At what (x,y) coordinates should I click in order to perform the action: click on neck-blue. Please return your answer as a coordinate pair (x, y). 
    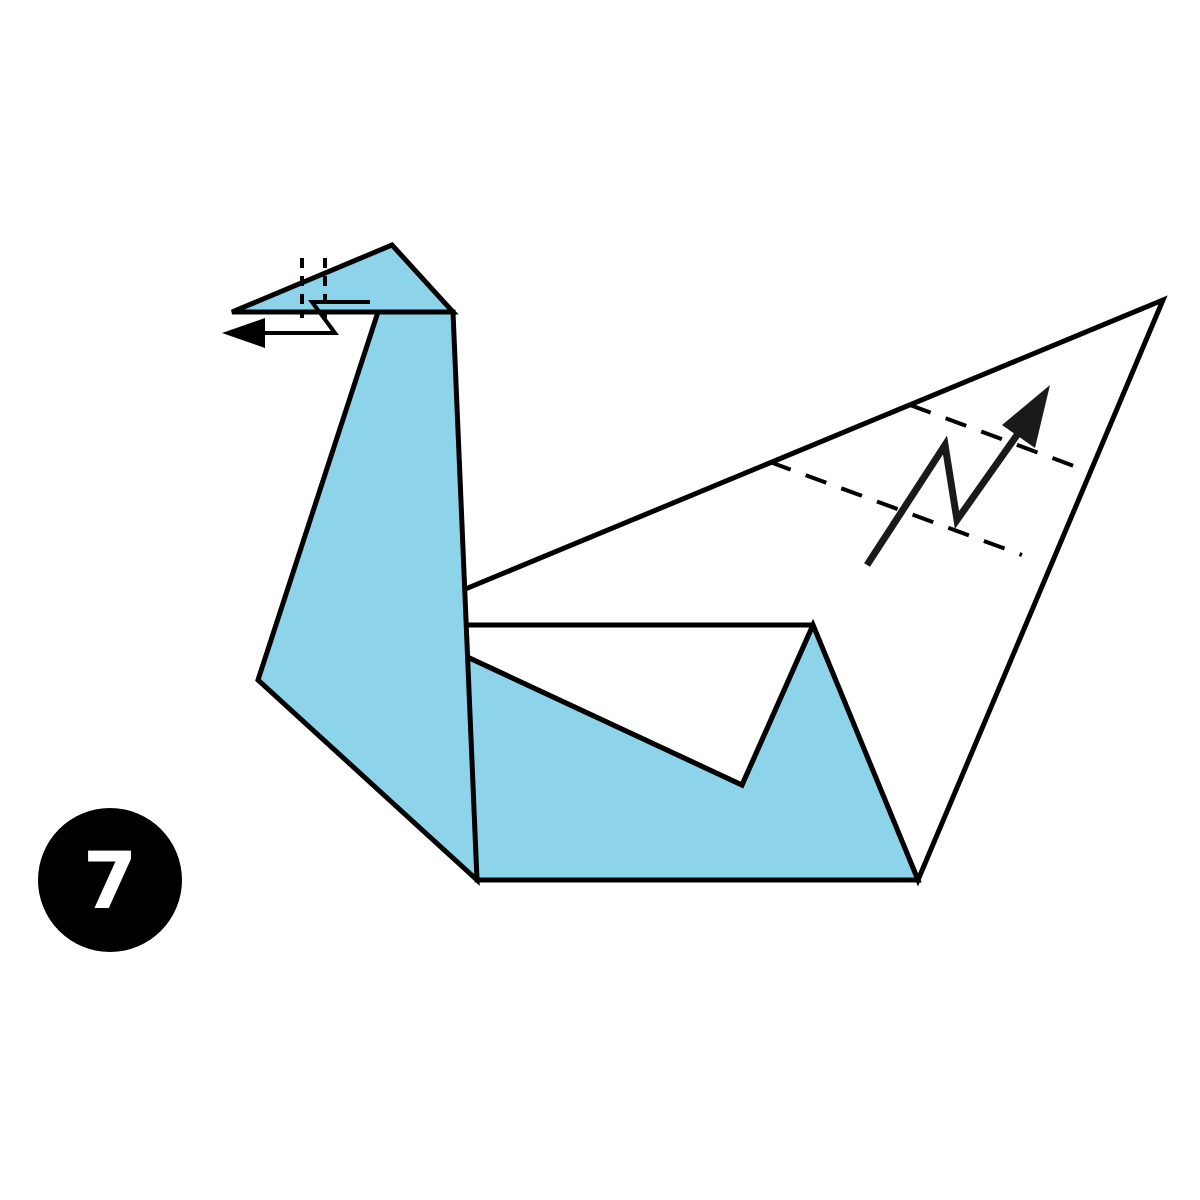
    Looking at the image, I should click on (367, 597).